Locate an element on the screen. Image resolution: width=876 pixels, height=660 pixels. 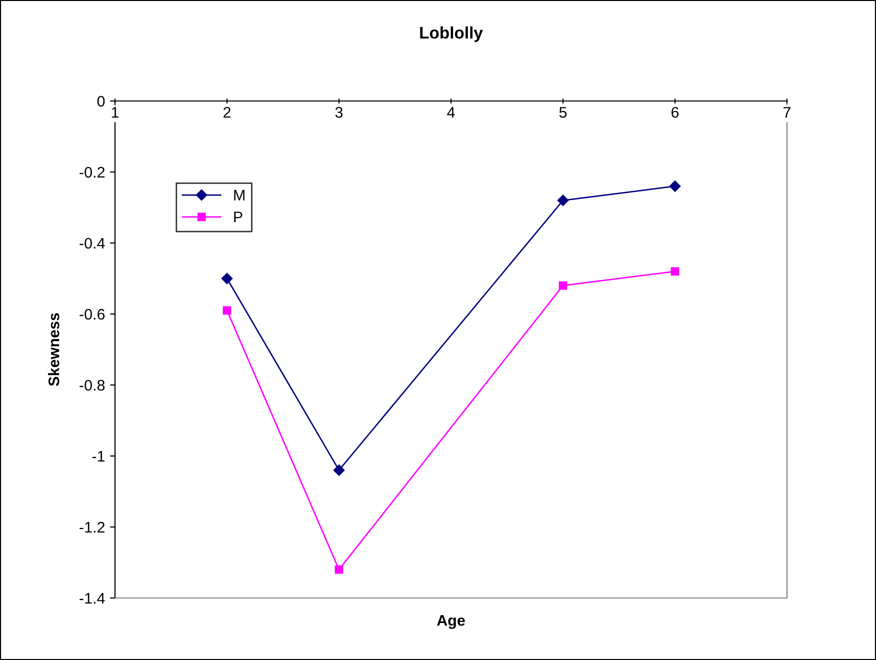
legend-label: M is located at coordinates (239, 195).